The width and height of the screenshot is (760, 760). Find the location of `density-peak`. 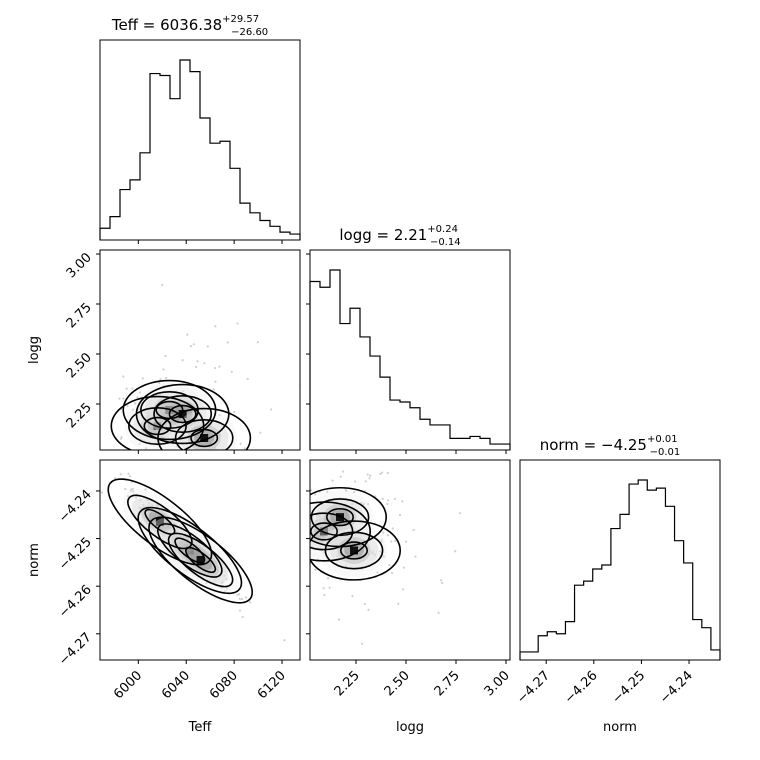

density-peak is located at coordinates (189, 550).